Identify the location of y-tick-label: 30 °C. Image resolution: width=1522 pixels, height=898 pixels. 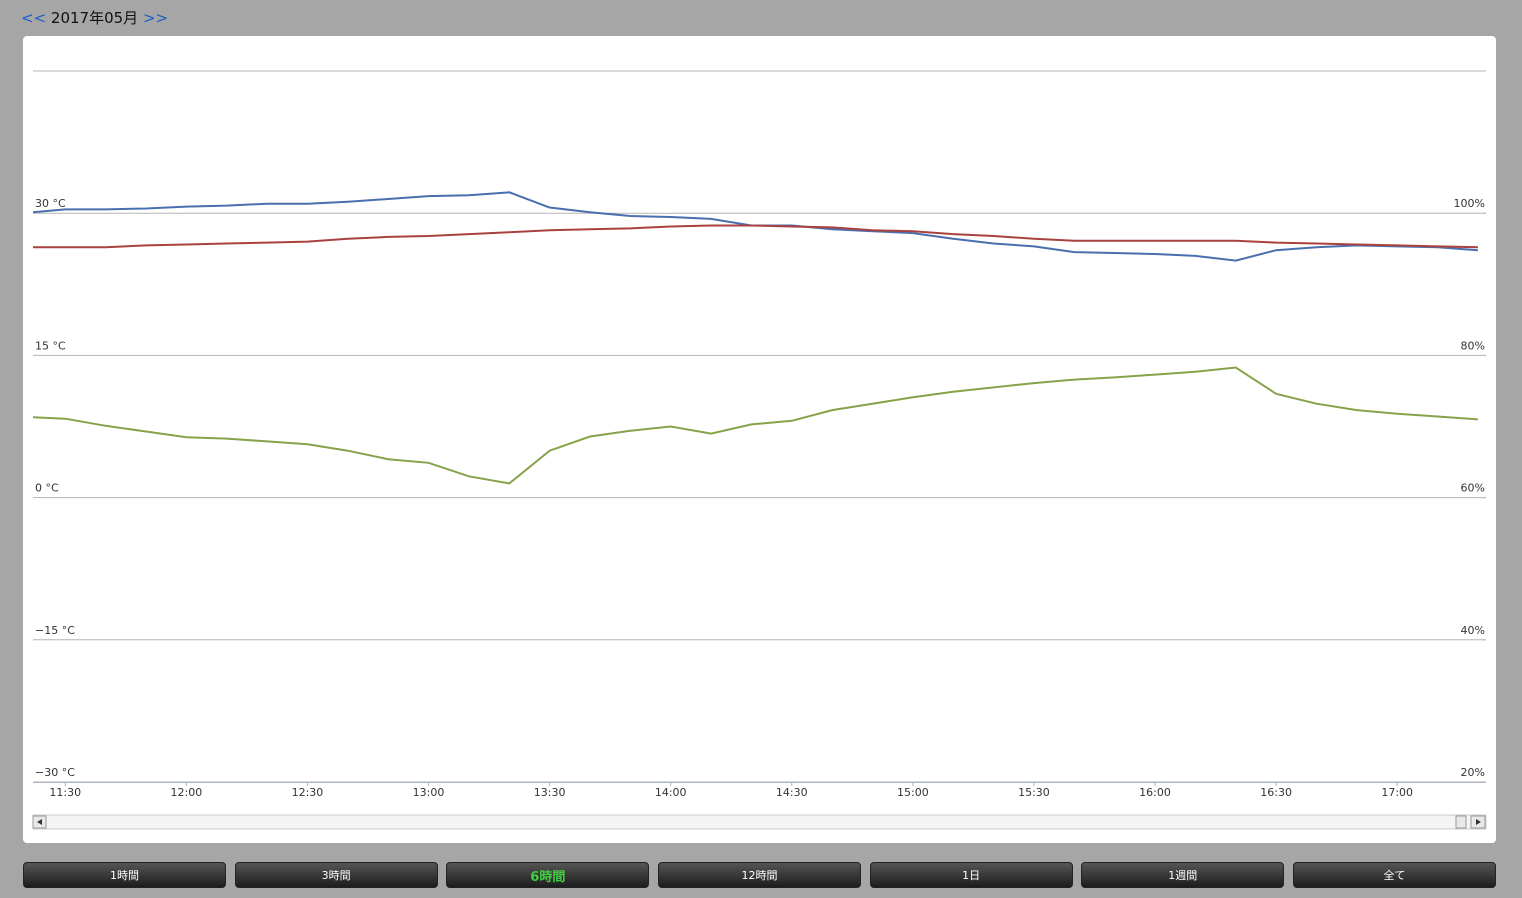
(50, 203).